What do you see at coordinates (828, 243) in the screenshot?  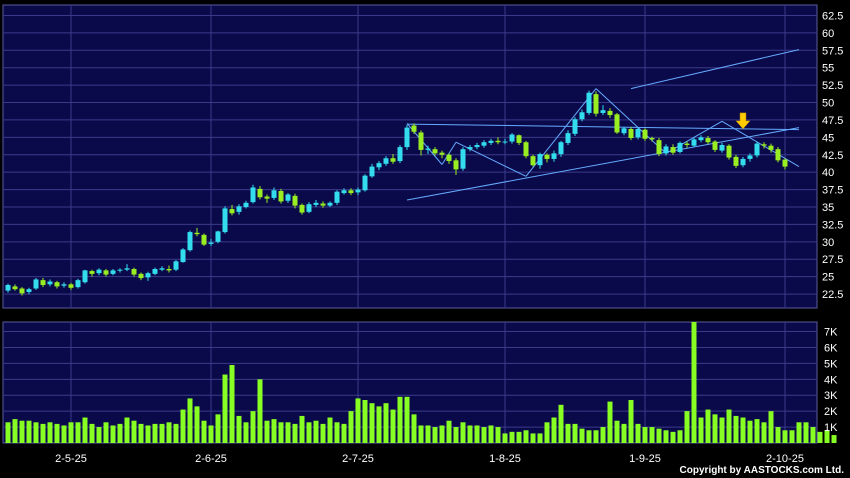 I see `price-tick-label: 30` at bounding box center [828, 243].